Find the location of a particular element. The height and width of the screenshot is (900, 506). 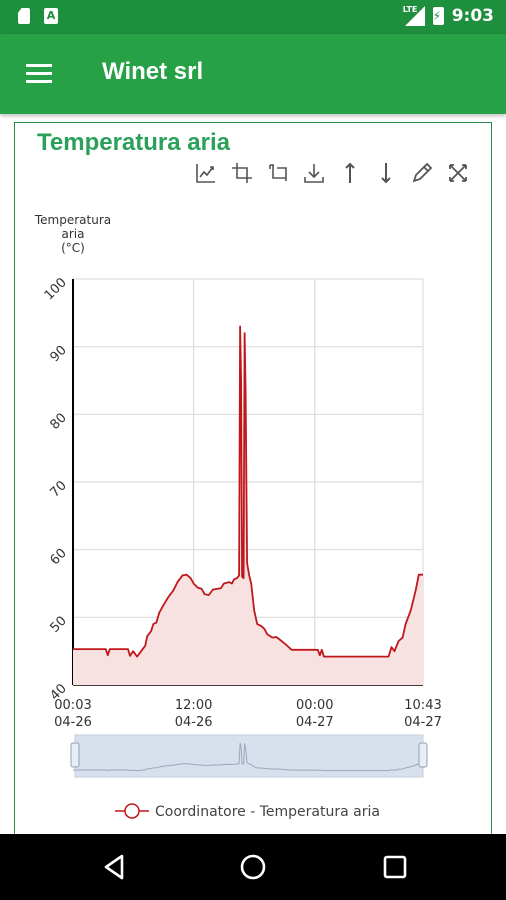

edit-icon is located at coordinates (422, 173).